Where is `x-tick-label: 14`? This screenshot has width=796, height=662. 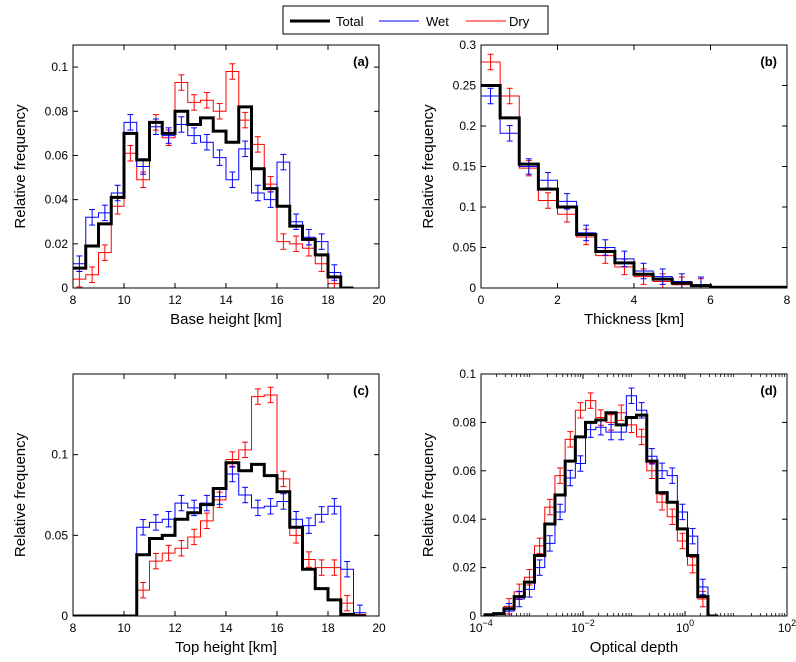 x-tick-label: 14 is located at coordinates (226, 300).